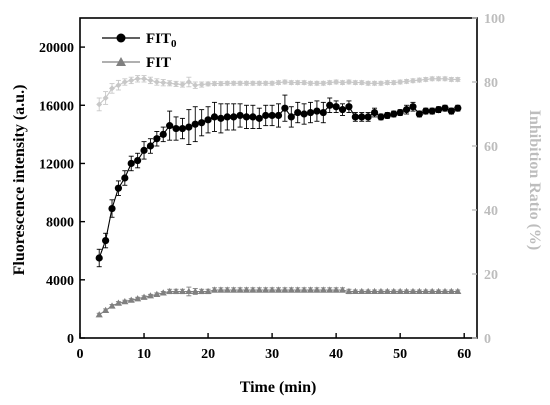 Image resolution: width=550 pixels, height=405 pixels. Describe the element at coordinates (278, 302) in the screenshot. I see `series-fit` at that location.